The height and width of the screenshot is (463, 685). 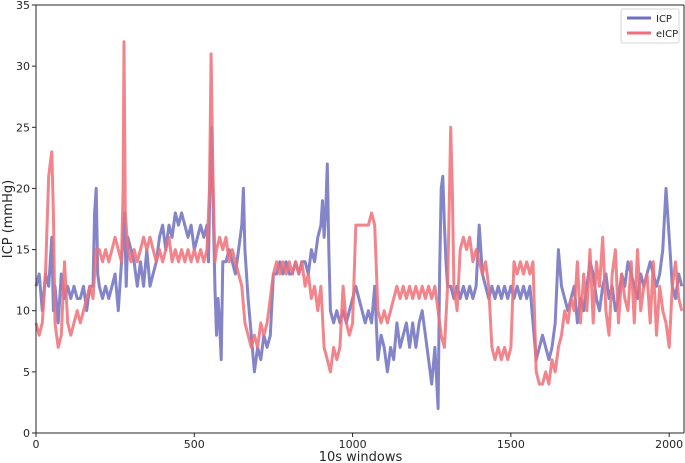 What do you see at coordinates (23, 6) in the screenshot?
I see `y-tick-label: 35` at bounding box center [23, 6].